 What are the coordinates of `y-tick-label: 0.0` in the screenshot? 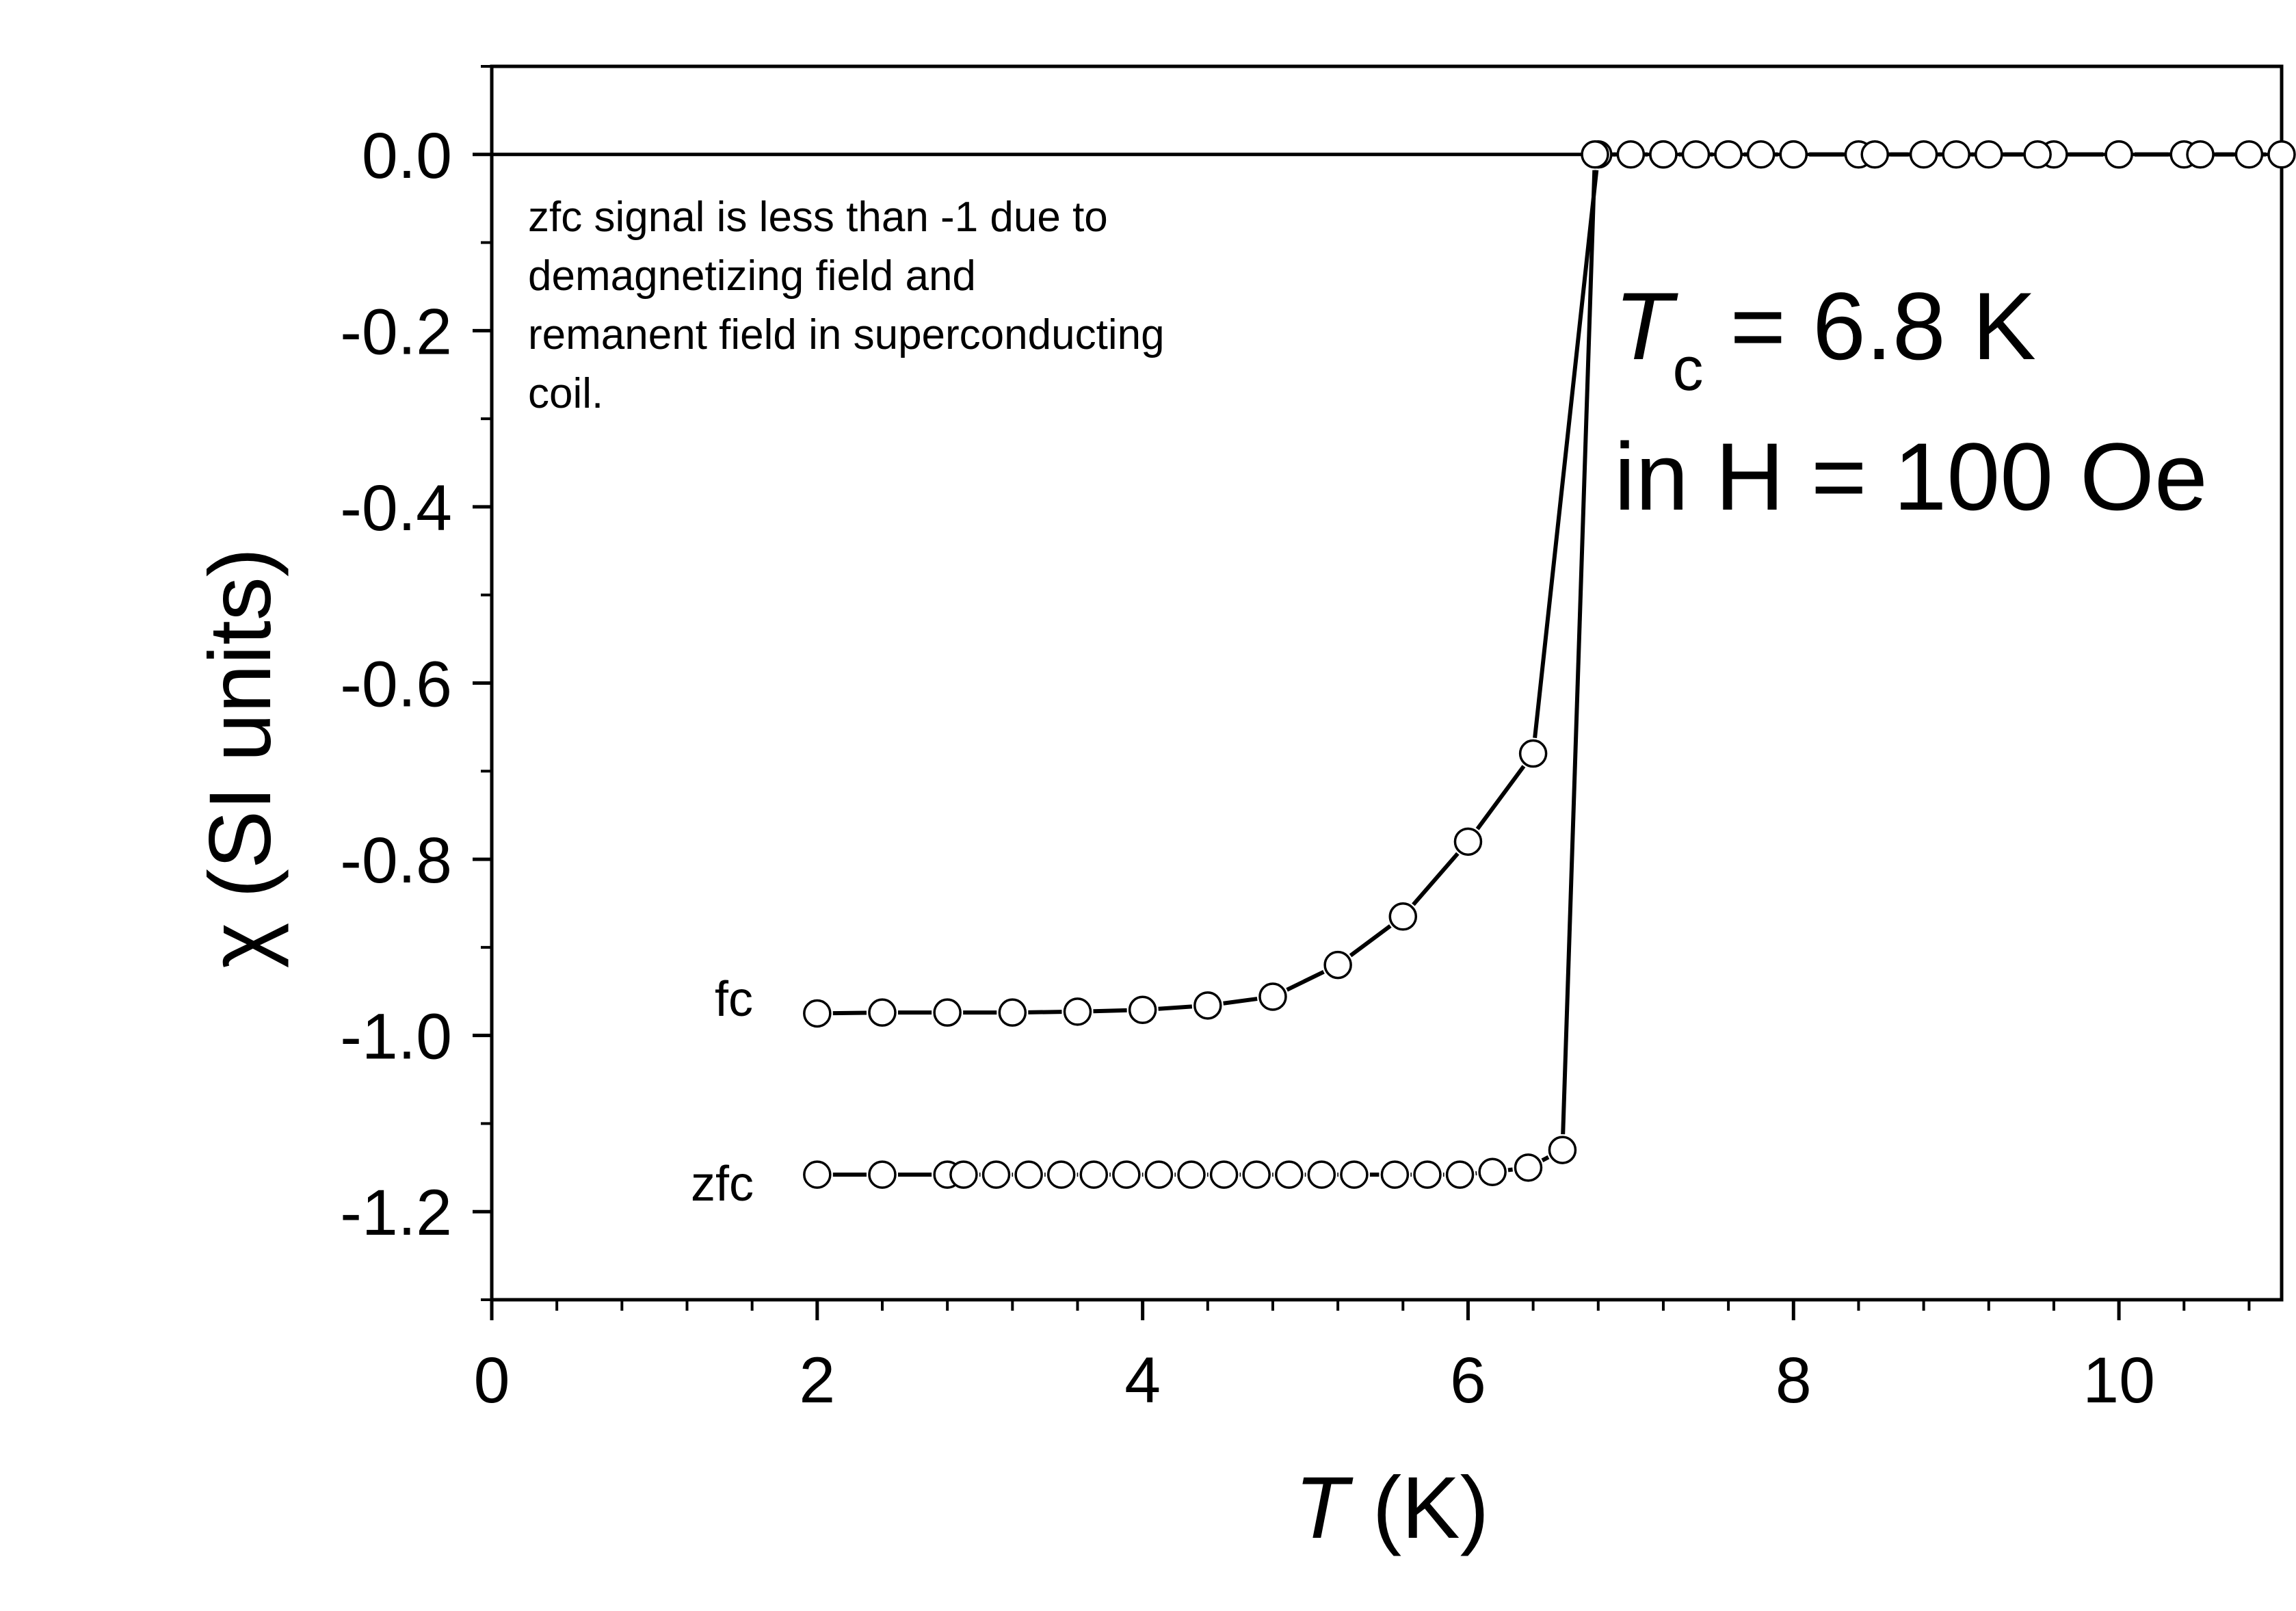 It's located at (407, 156).